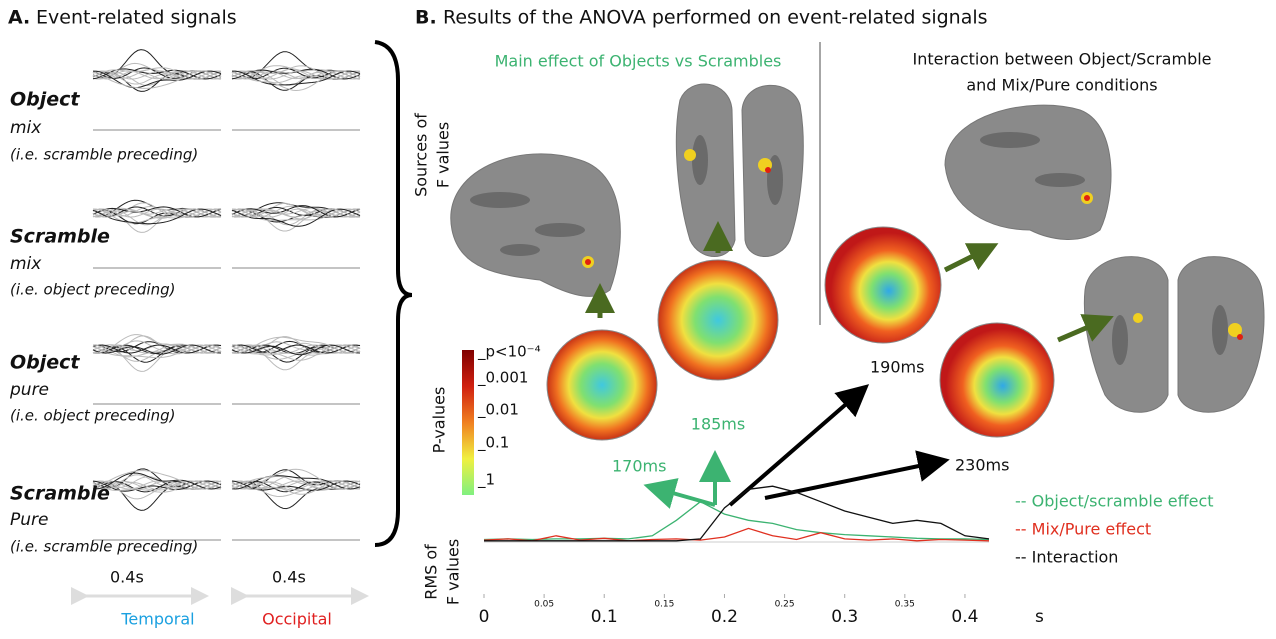  What do you see at coordinates (982, 465) in the screenshot?
I see `label: 230ms` at bounding box center [982, 465].